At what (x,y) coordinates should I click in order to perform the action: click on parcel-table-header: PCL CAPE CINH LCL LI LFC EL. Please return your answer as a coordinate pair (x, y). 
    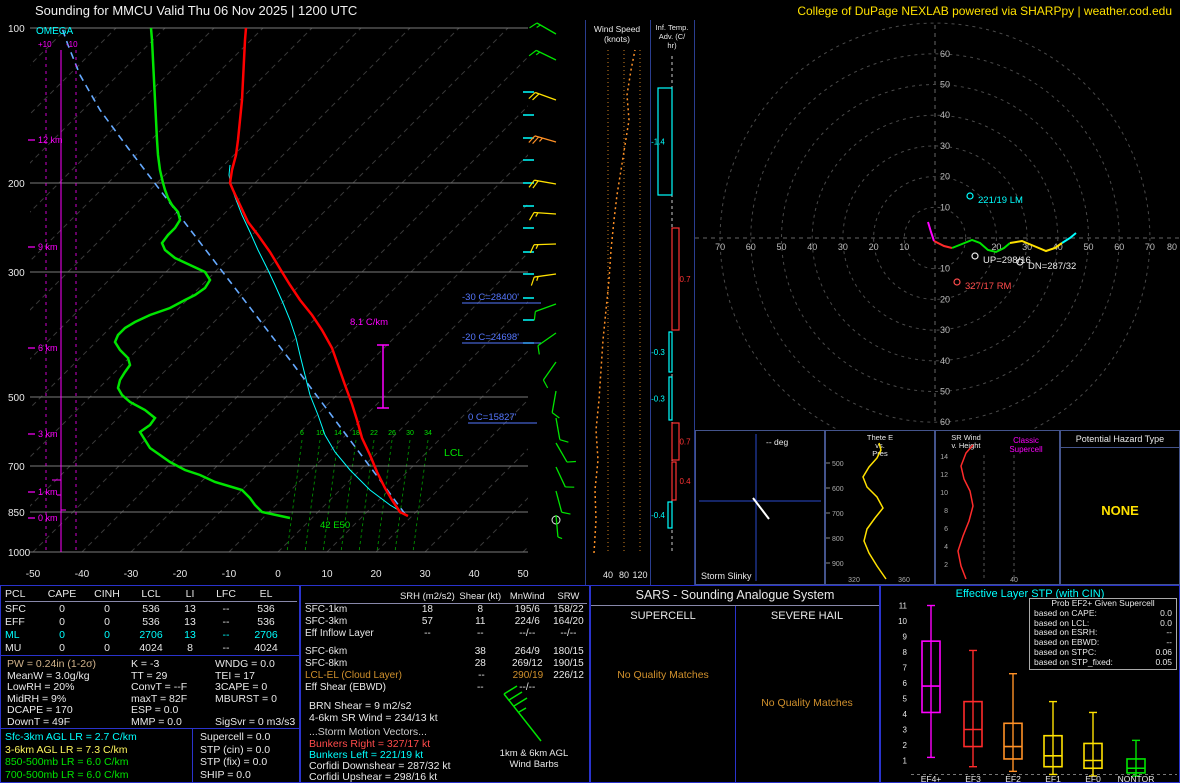
    Looking at the image, I should click on (151, 595).